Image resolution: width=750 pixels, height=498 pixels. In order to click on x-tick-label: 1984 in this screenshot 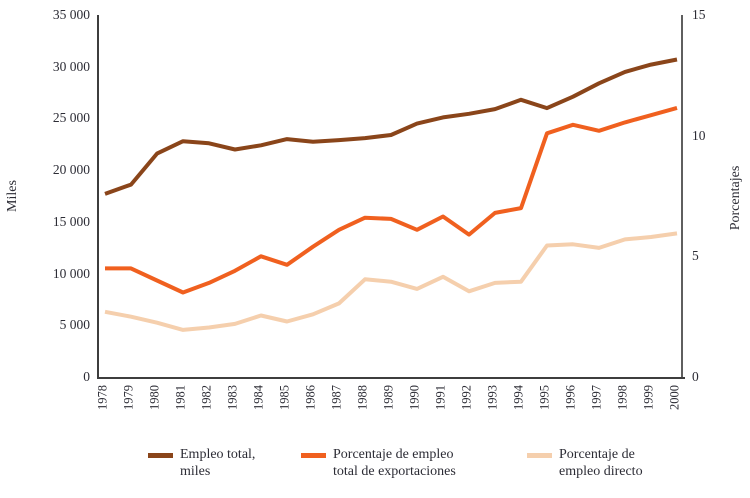, I will do `click(258, 397)`.